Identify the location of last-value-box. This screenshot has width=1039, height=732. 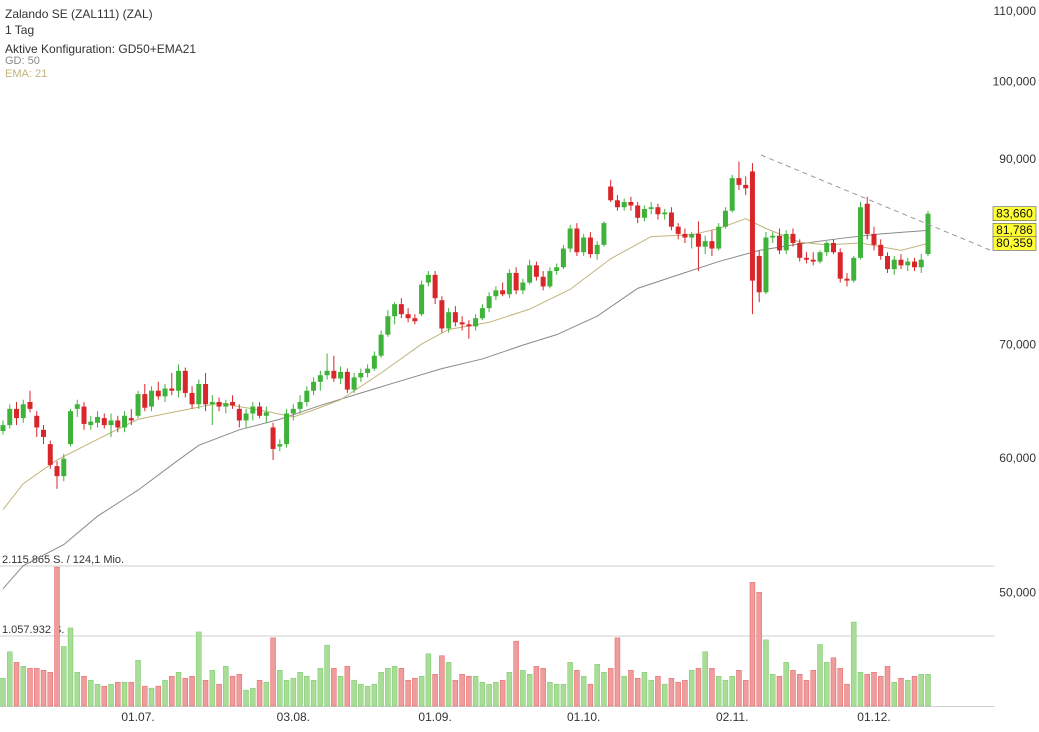
(1014, 243).